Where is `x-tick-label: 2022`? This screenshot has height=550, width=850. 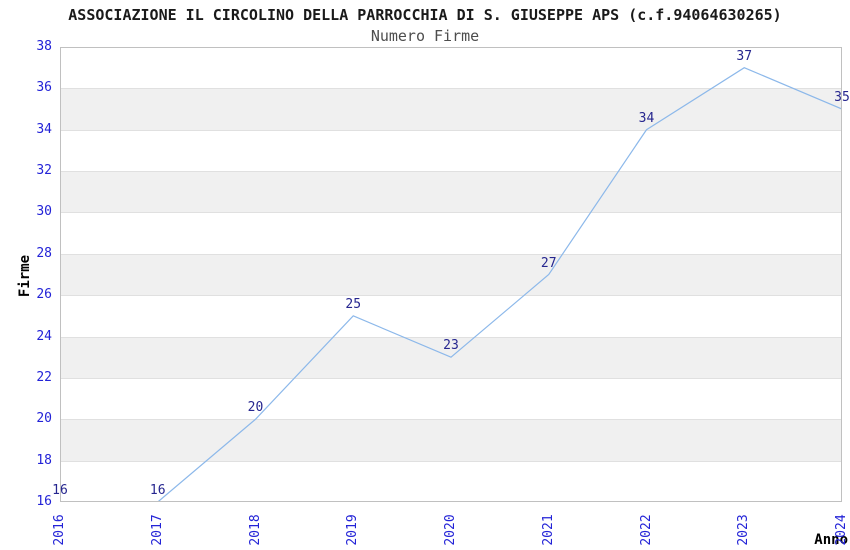 x-tick-label: 2022 is located at coordinates (646, 530).